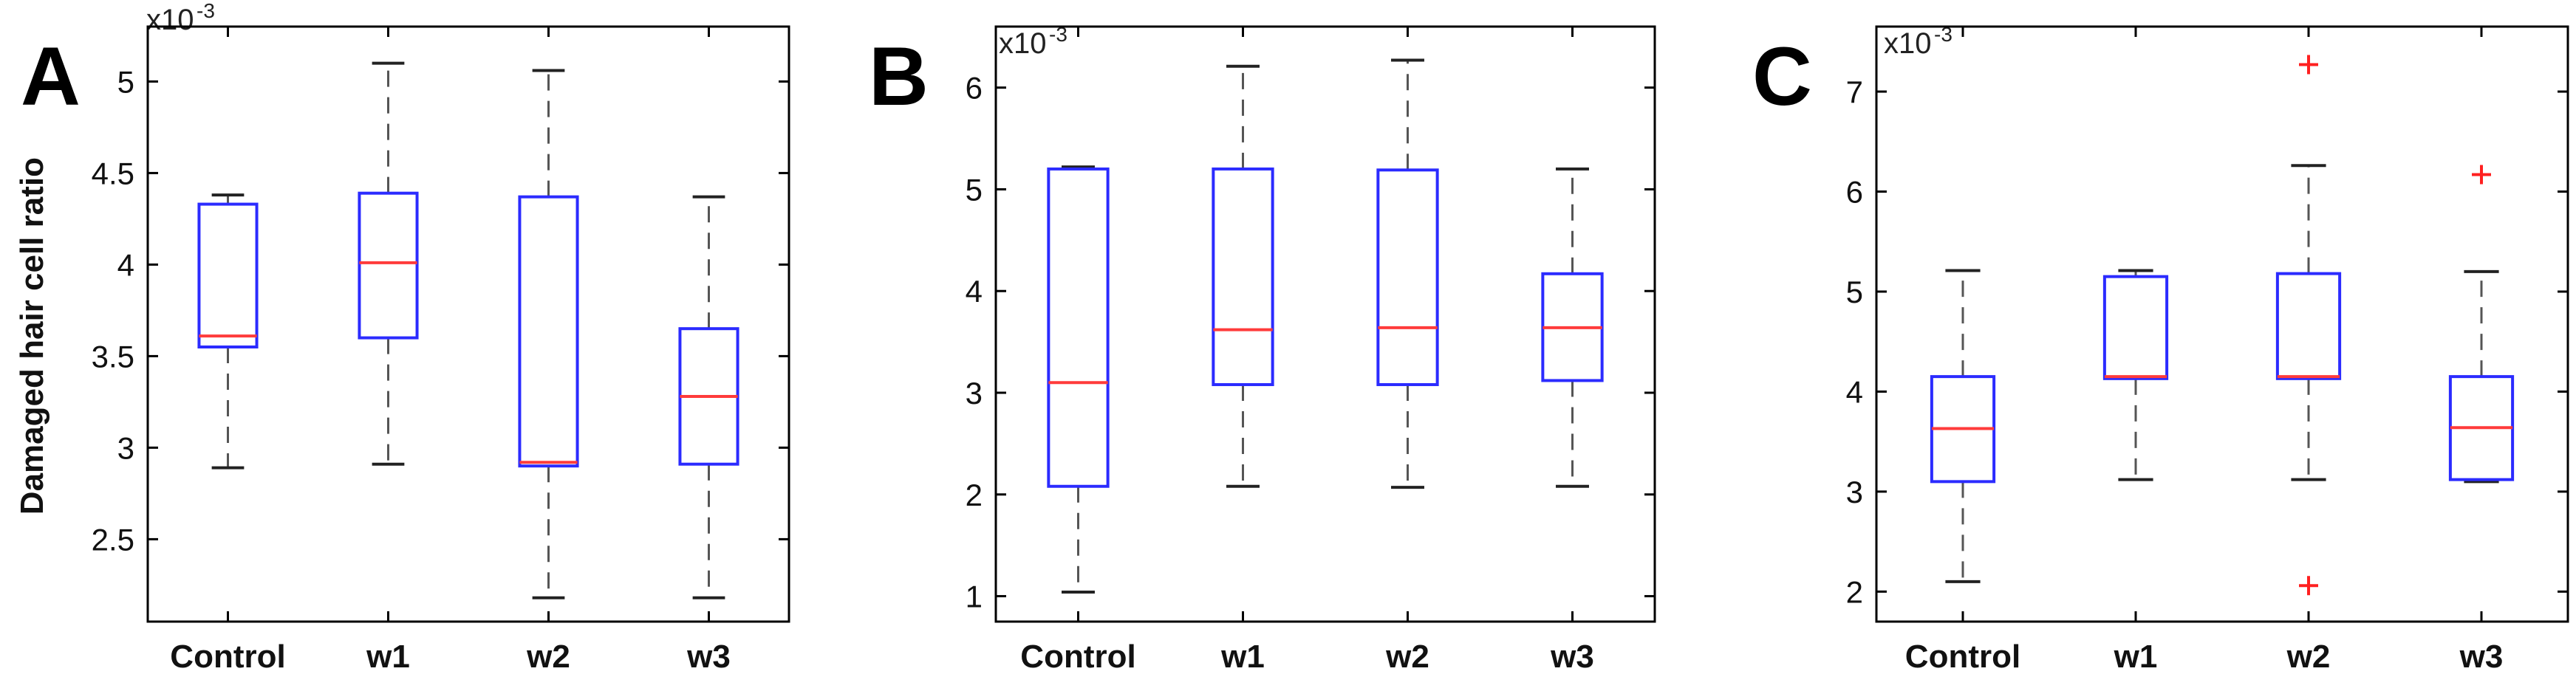  What do you see at coordinates (1782, 76) in the screenshot?
I see `panel-letter: C` at bounding box center [1782, 76].